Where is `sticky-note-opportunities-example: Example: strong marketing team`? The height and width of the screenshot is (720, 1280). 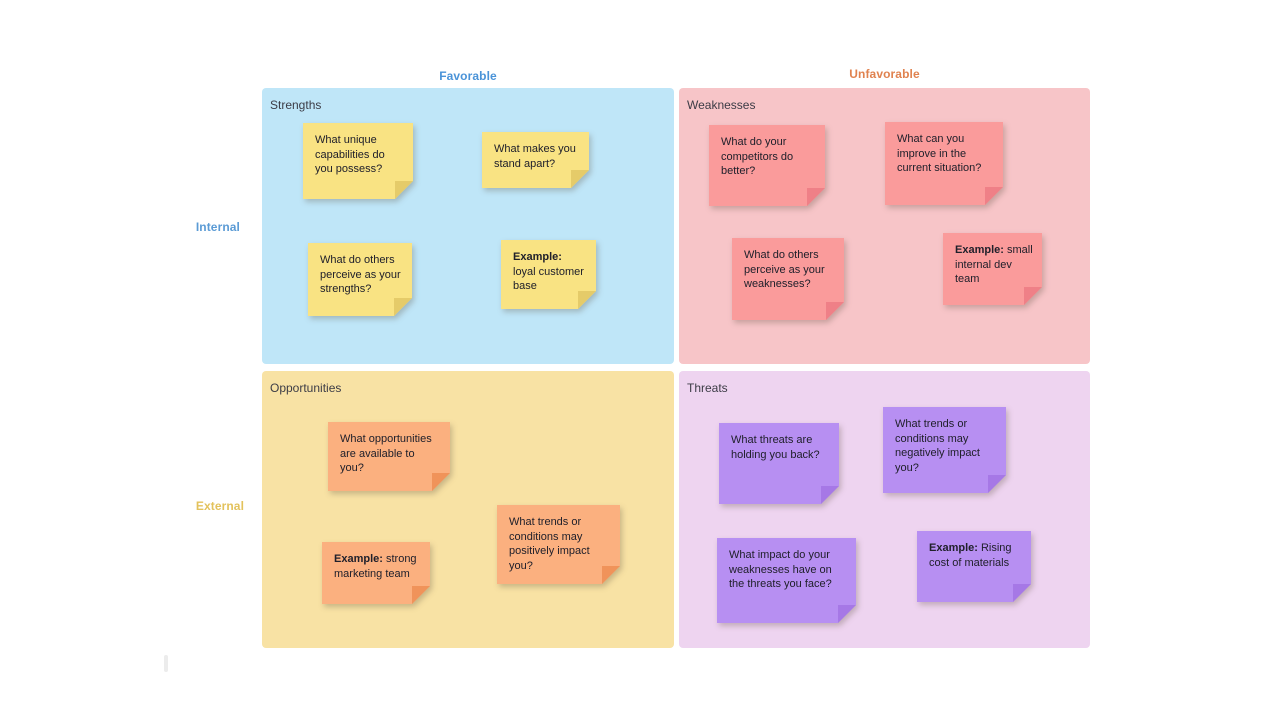 sticky-note-opportunities-example: Example: strong marketing team is located at coordinates (376, 573).